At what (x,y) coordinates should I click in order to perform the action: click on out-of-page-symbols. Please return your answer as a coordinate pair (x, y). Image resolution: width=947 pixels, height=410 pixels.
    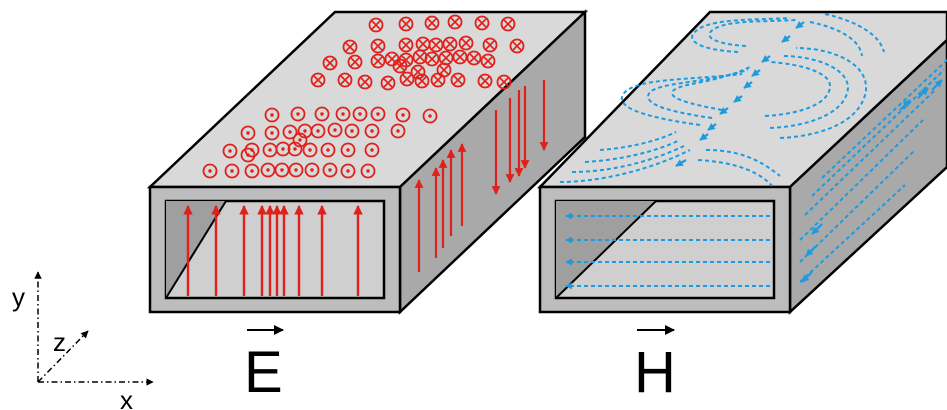
    Looking at the image, I should click on (320, 142).